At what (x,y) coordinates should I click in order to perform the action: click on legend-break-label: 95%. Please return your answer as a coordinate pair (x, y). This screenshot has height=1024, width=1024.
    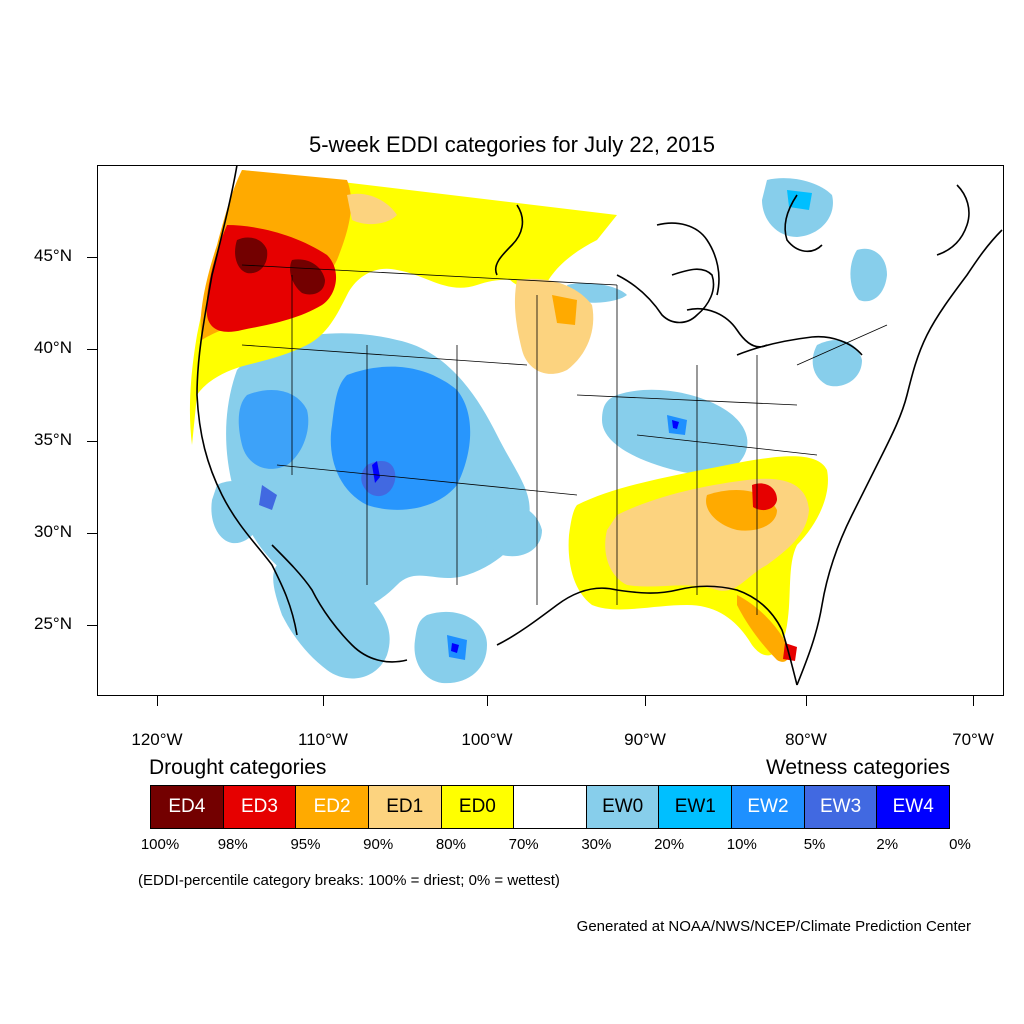
    Looking at the image, I should click on (305, 844).